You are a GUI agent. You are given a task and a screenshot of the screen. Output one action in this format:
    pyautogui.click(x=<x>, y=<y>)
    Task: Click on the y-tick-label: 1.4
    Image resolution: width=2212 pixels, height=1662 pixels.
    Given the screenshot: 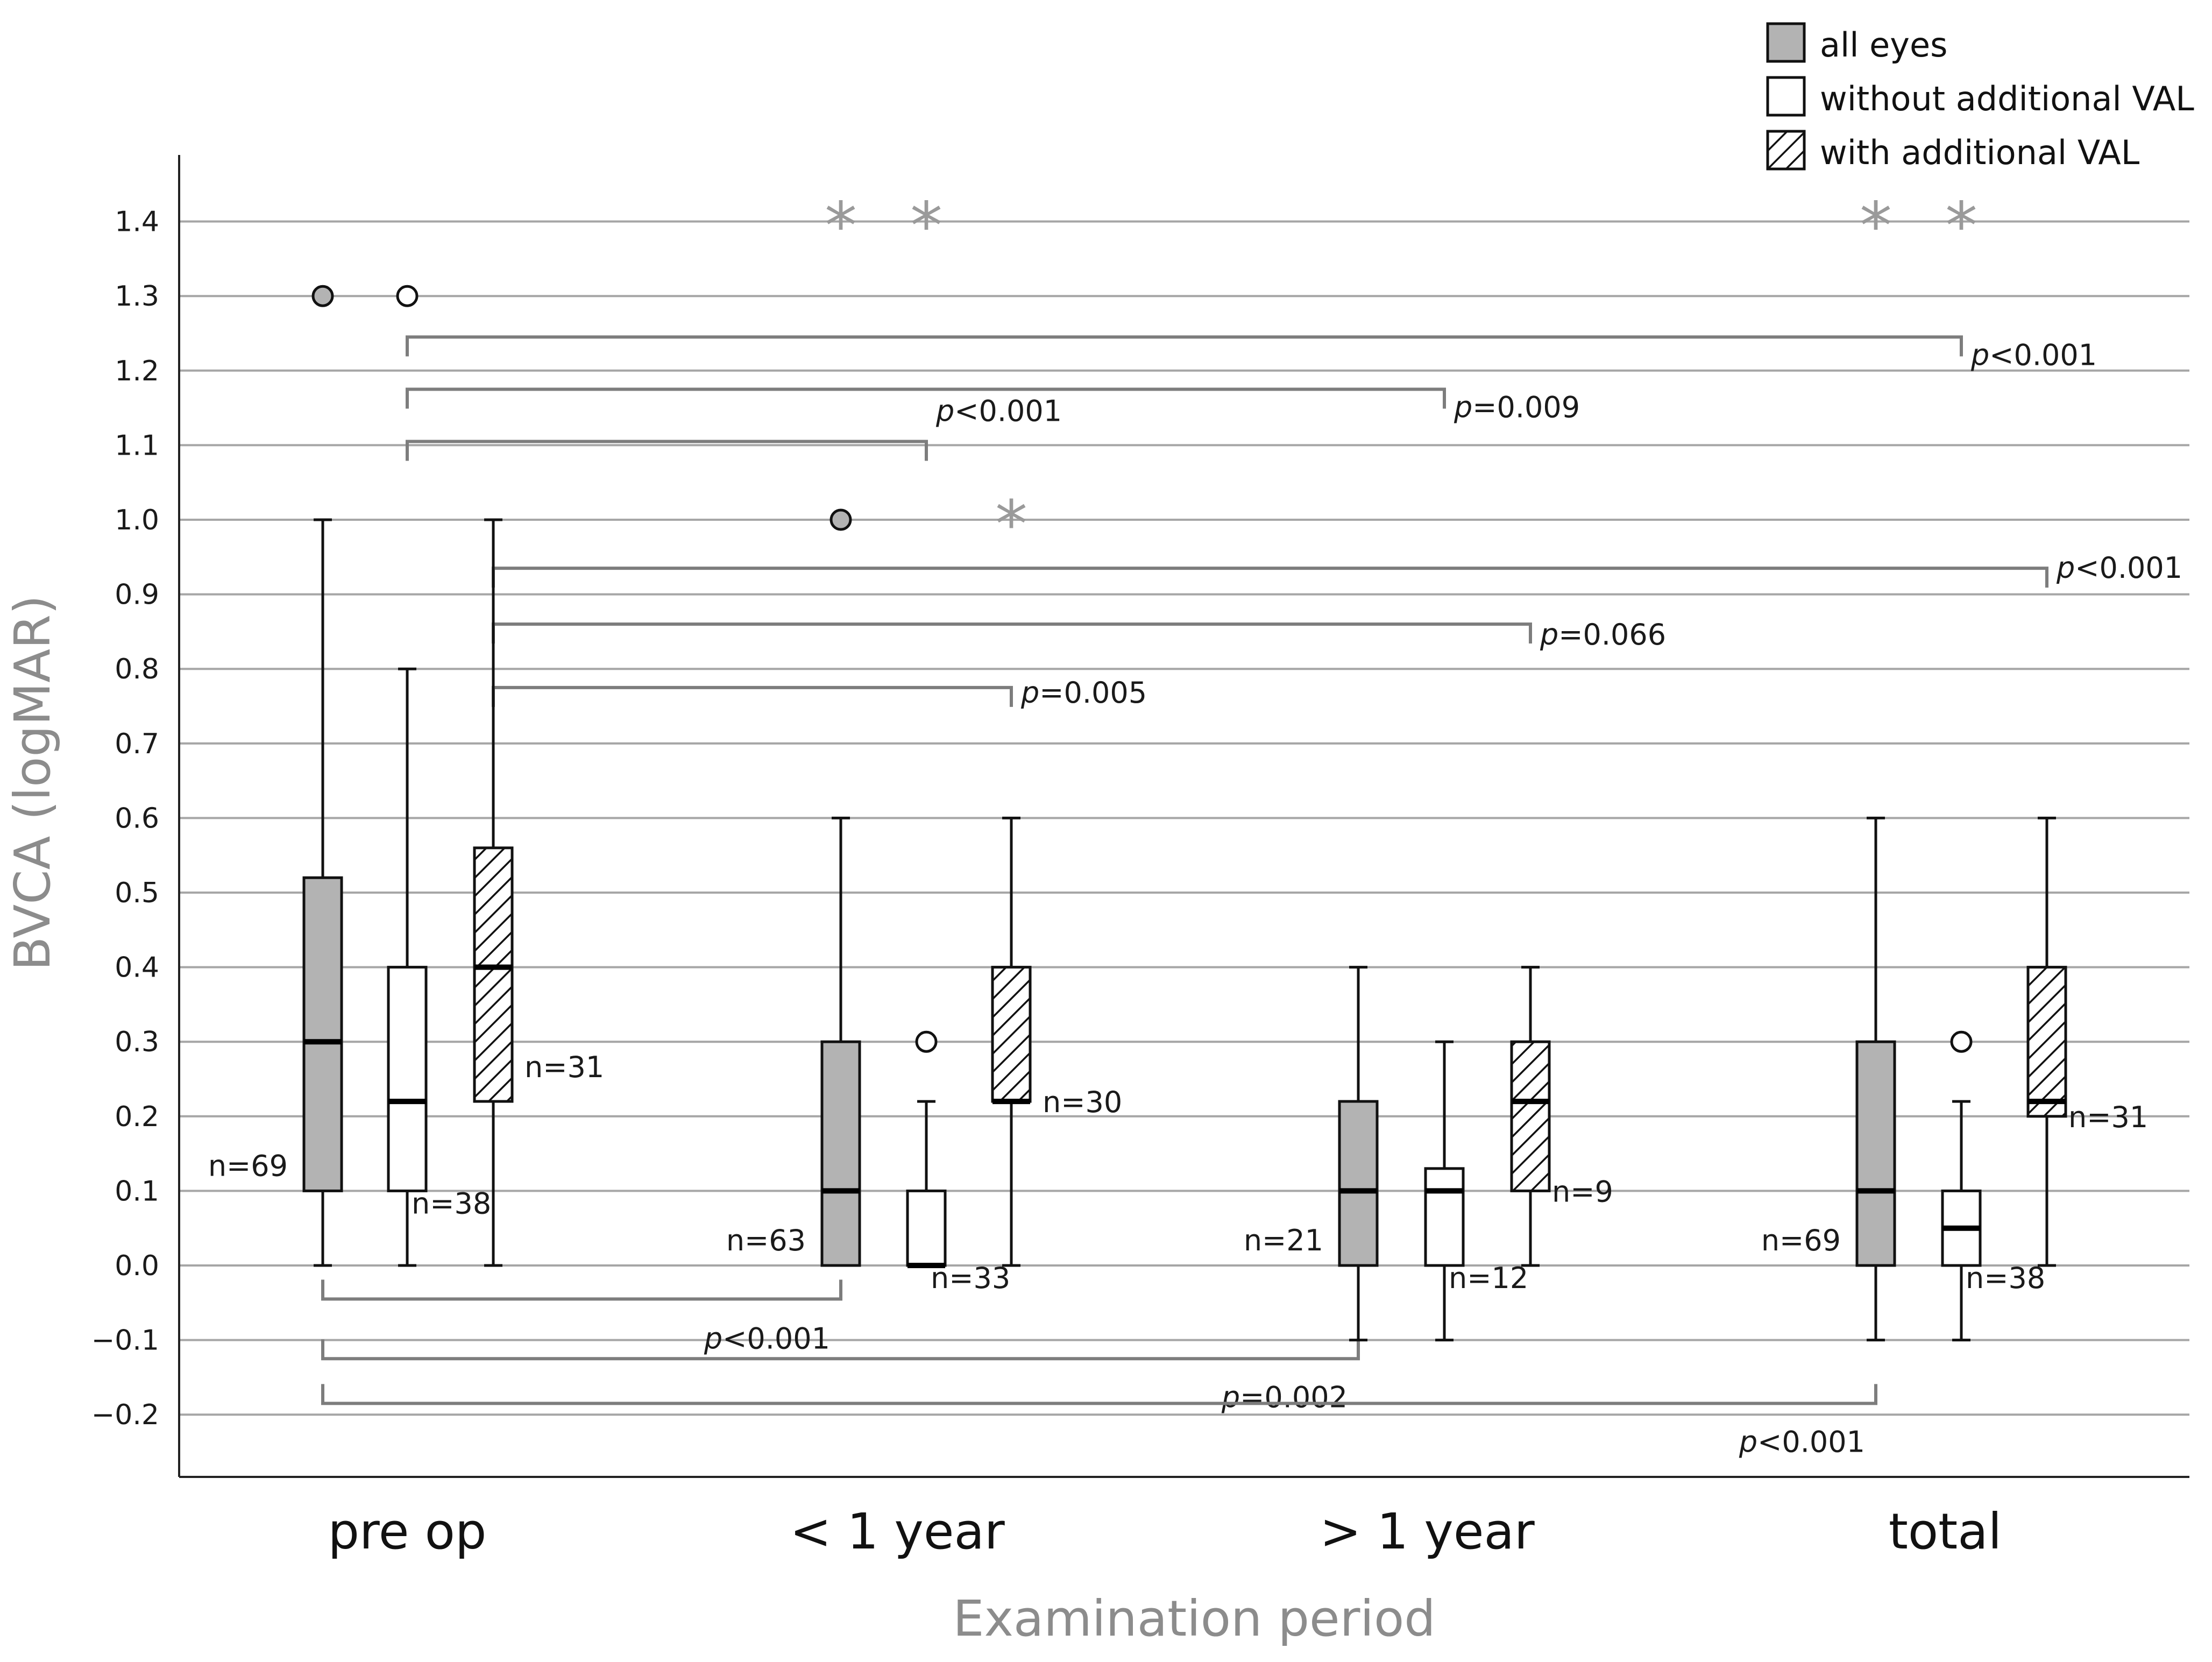 What is the action you would take?
    pyautogui.click(x=137, y=222)
    